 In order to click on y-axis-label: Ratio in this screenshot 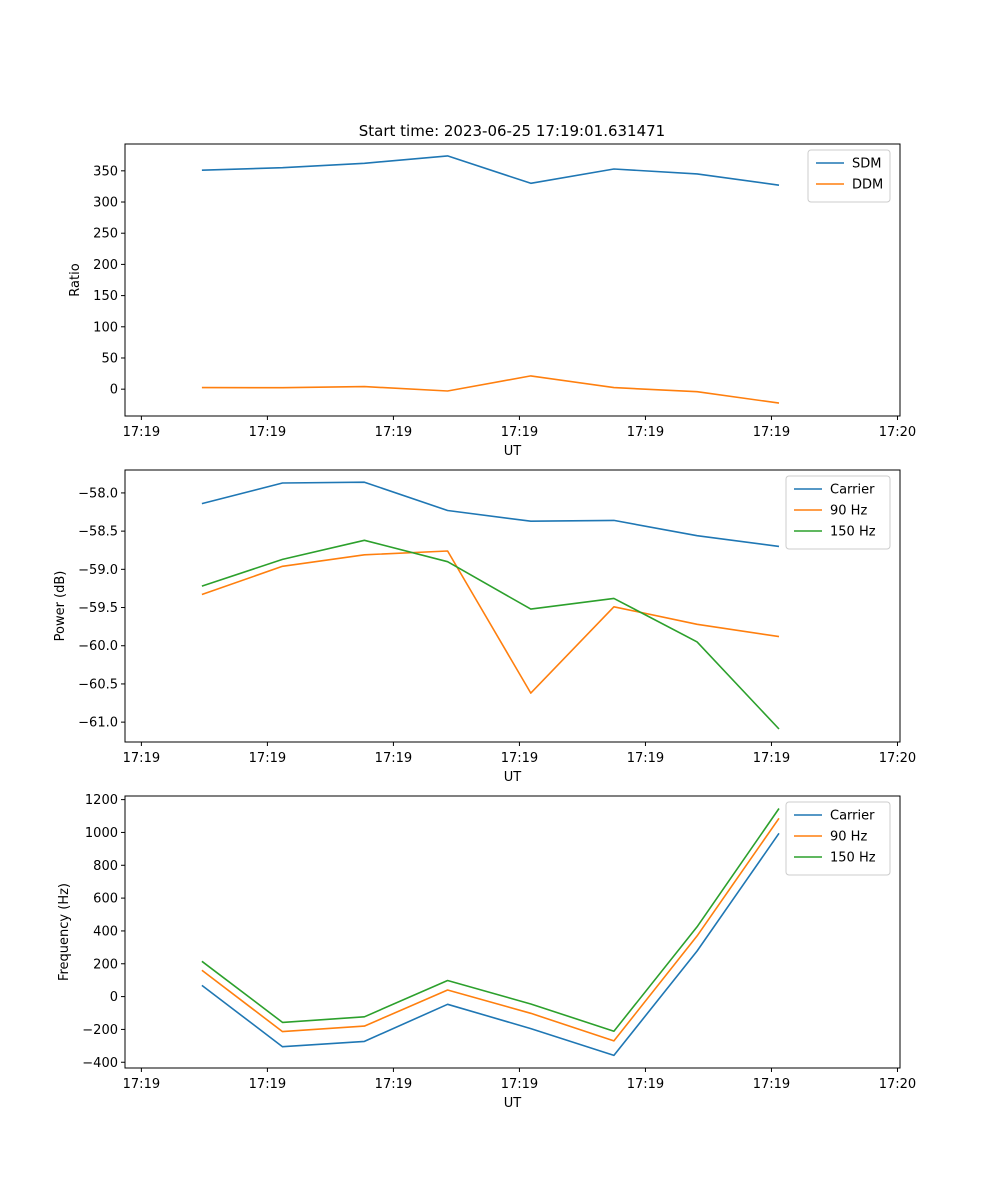, I will do `click(75, 279)`.